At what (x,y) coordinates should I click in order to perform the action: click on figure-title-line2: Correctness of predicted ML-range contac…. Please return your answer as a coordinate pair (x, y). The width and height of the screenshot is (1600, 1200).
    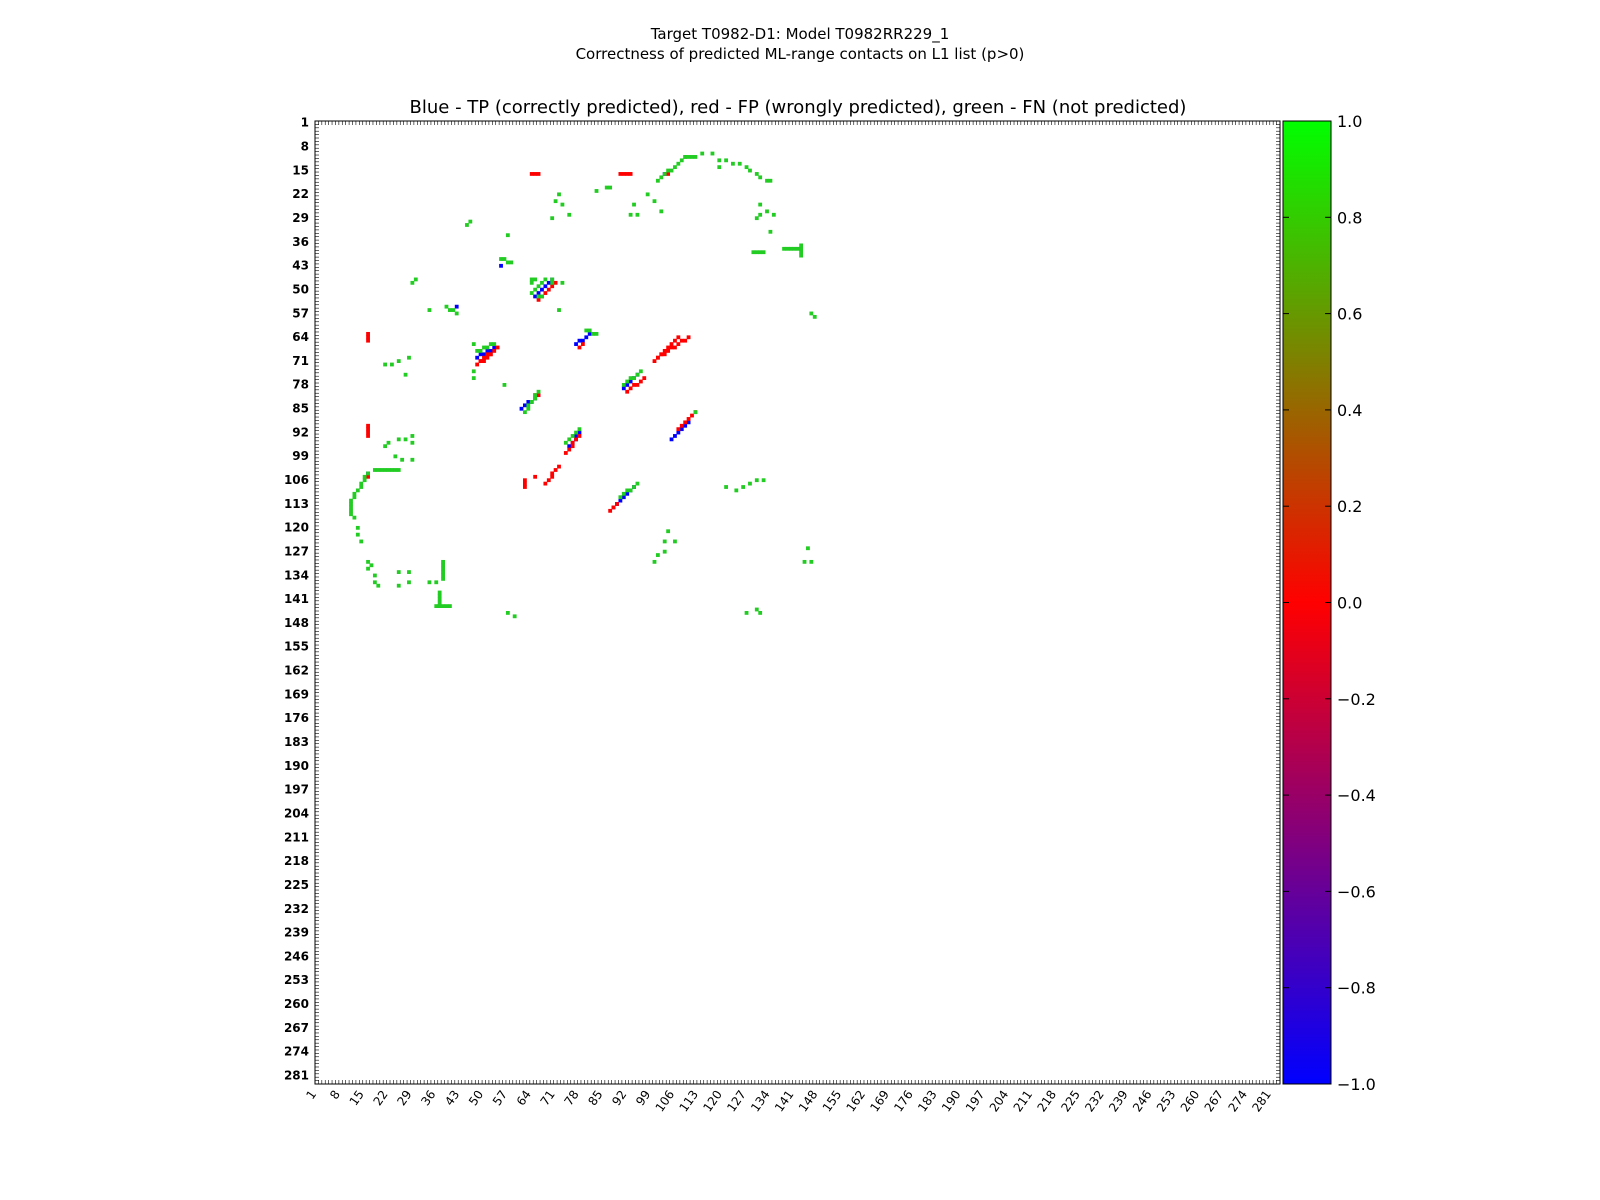
    Looking at the image, I should click on (800, 54).